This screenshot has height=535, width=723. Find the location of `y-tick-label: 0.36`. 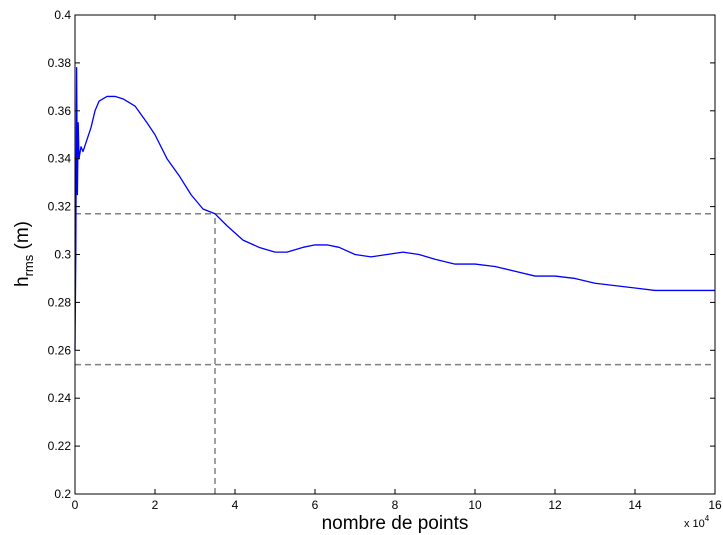

y-tick-label: 0.36 is located at coordinates (60, 111).